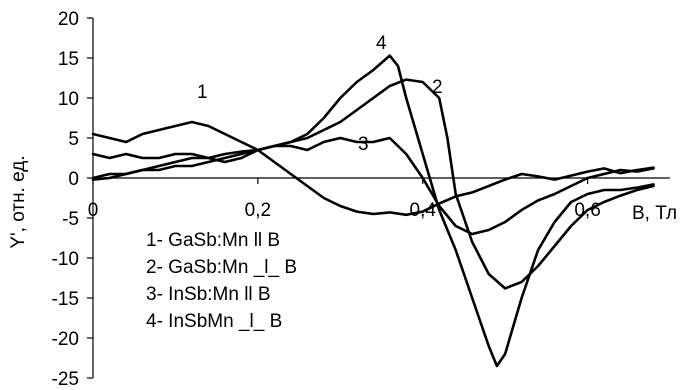 The image size is (691, 390). Describe the element at coordinates (18, 201) in the screenshot. I see `y-axis-title: Y', отн. ед.` at that location.